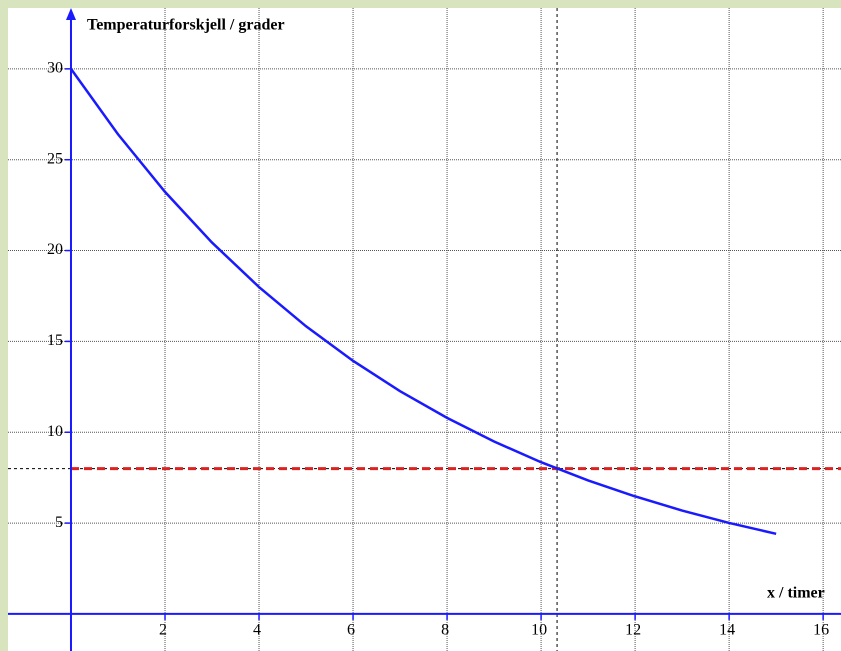 The width and height of the screenshot is (841, 651). What do you see at coordinates (55, 340) in the screenshot?
I see `y-tick-label: 15` at bounding box center [55, 340].